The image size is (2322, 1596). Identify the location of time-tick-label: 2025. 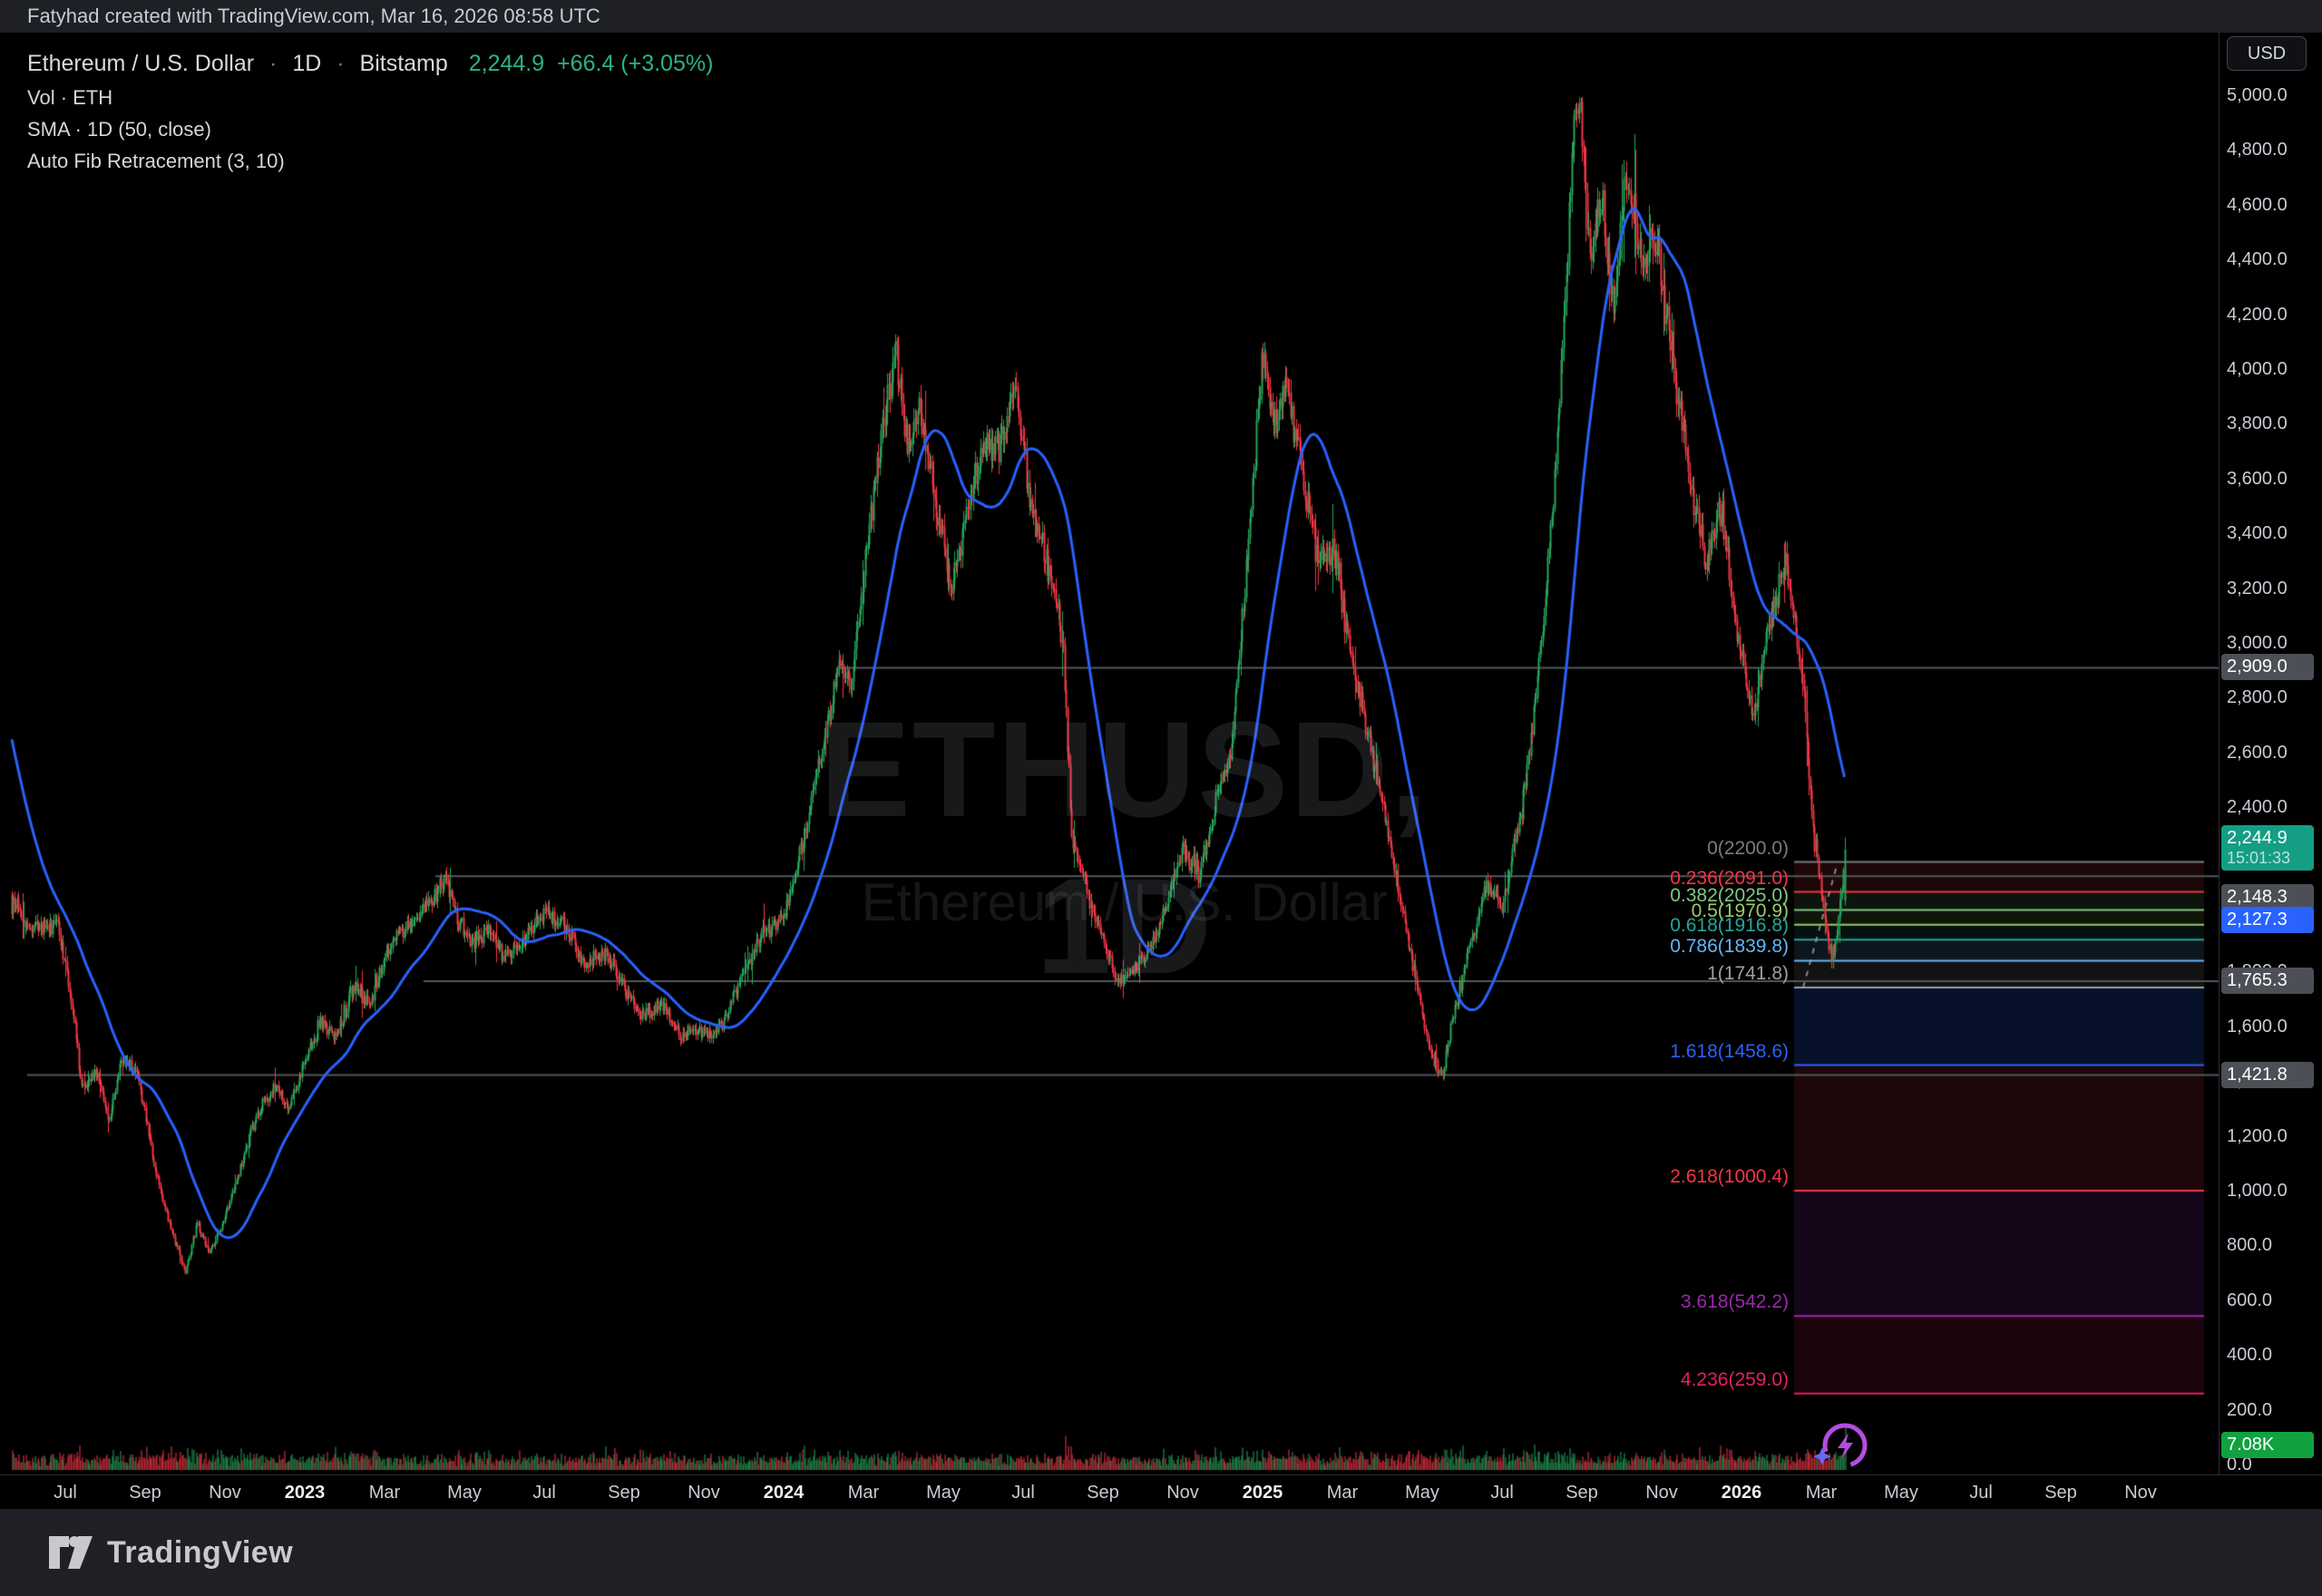
(1262, 1493).